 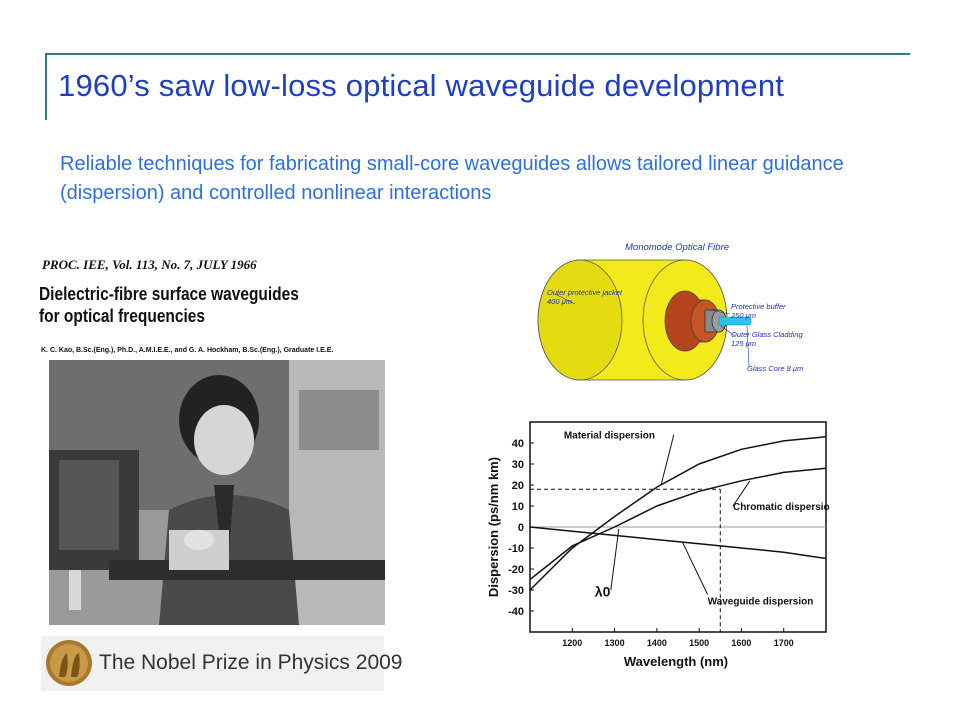 I want to click on nobel-text: The Nobel Prize in Physics 2009, so click(x=251, y=662).